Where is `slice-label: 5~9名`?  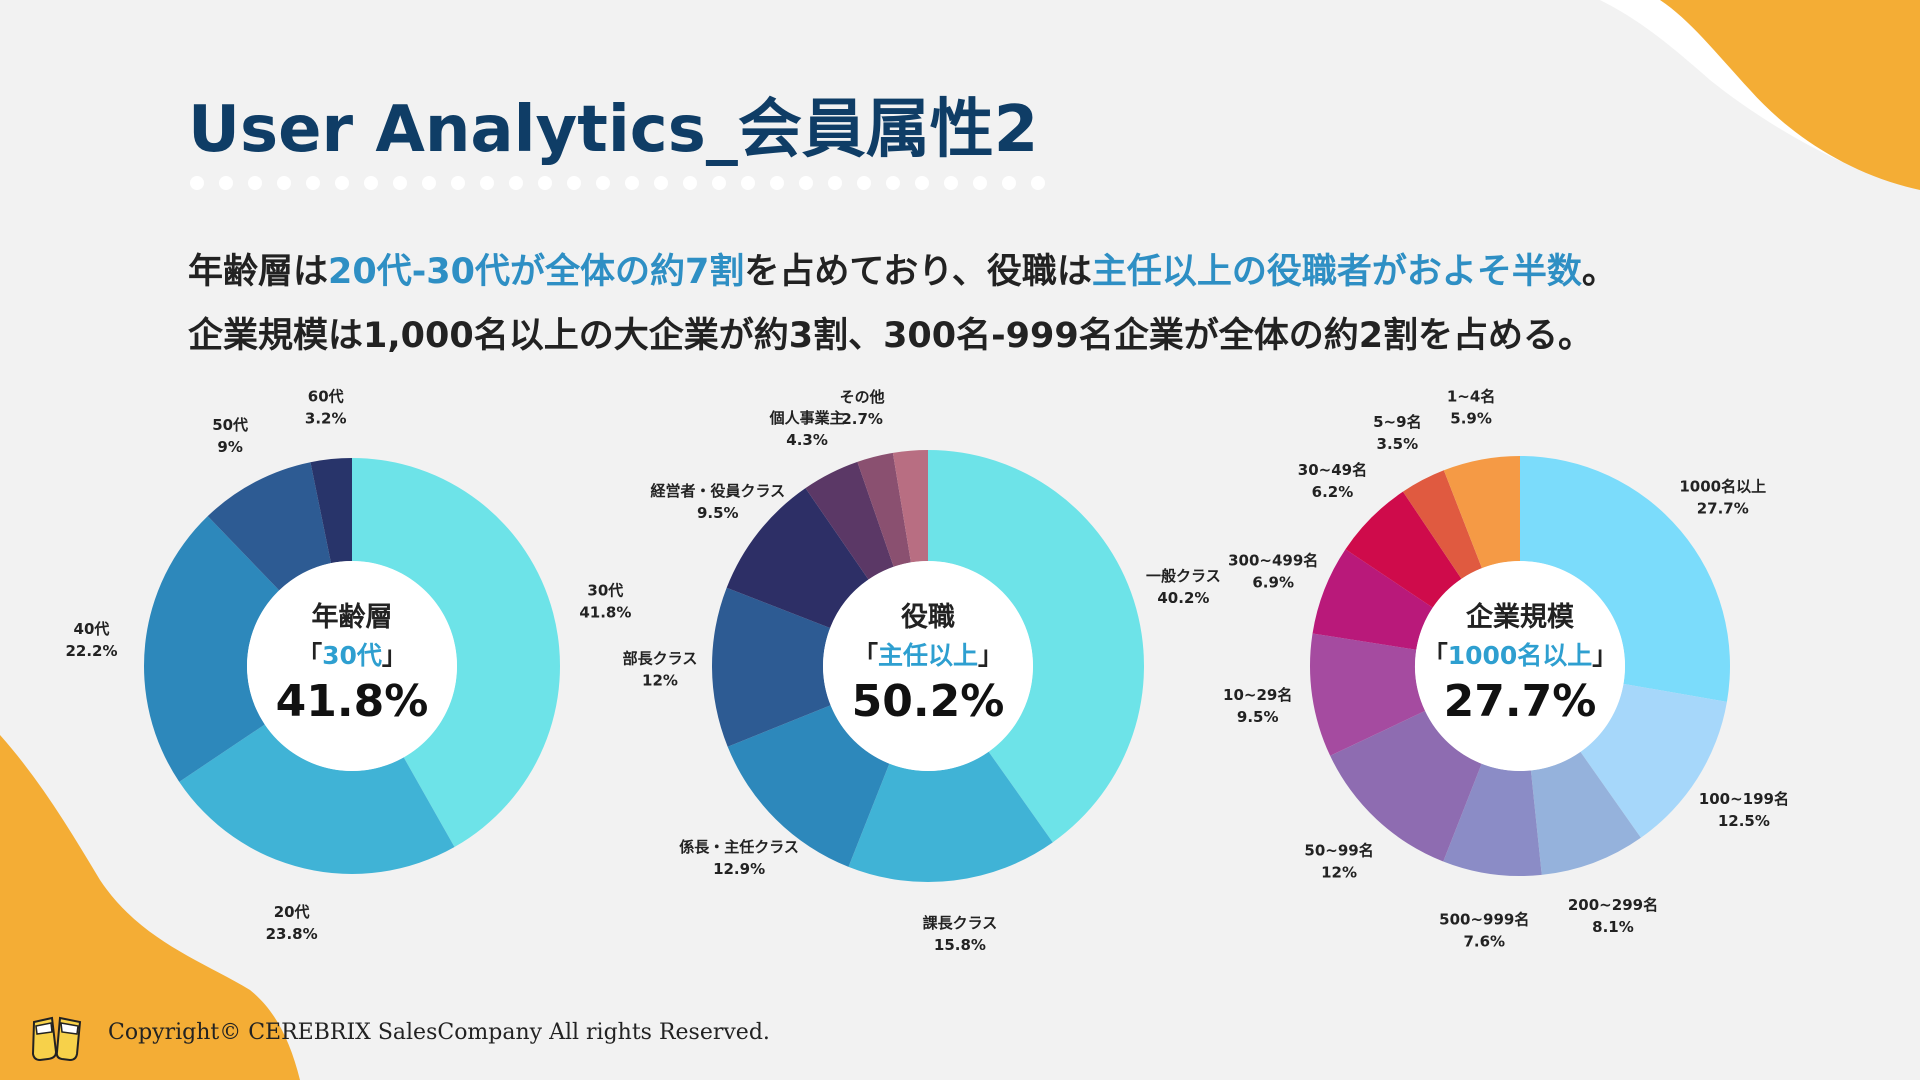 slice-label: 5~9名 is located at coordinates (1397, 422).